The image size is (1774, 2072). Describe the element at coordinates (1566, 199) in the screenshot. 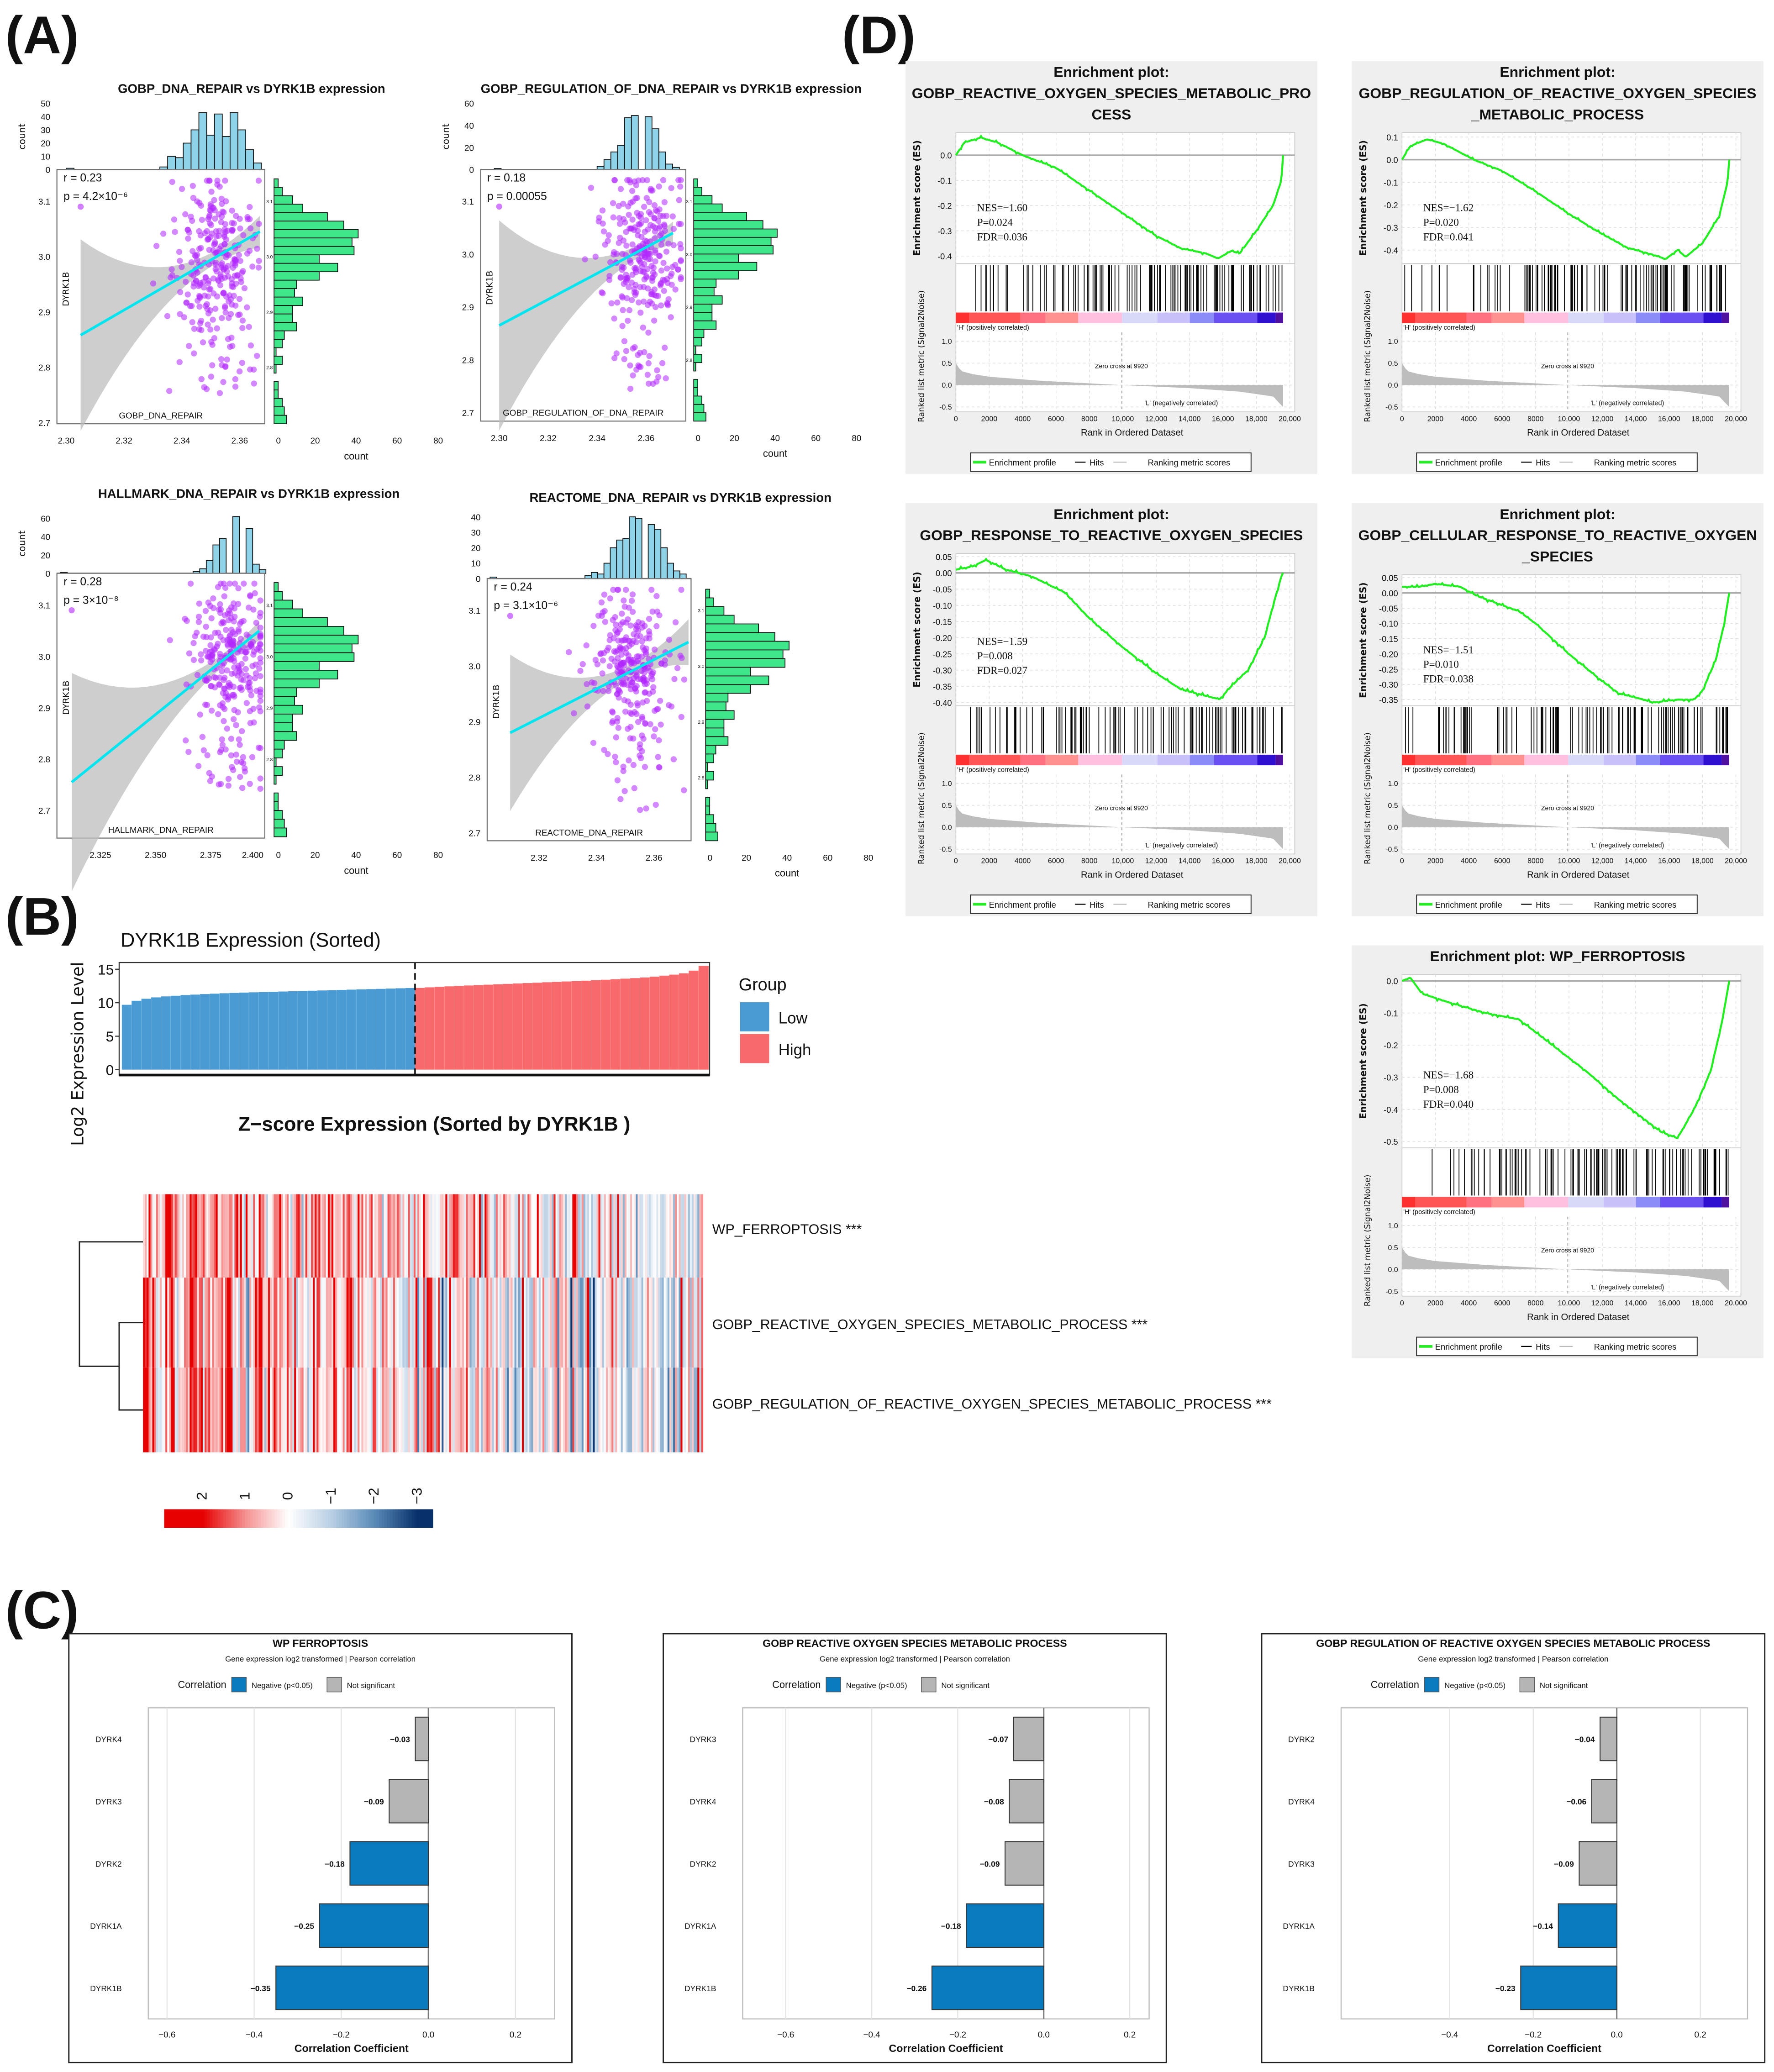

I see `enrichment-score-curve` at that location.